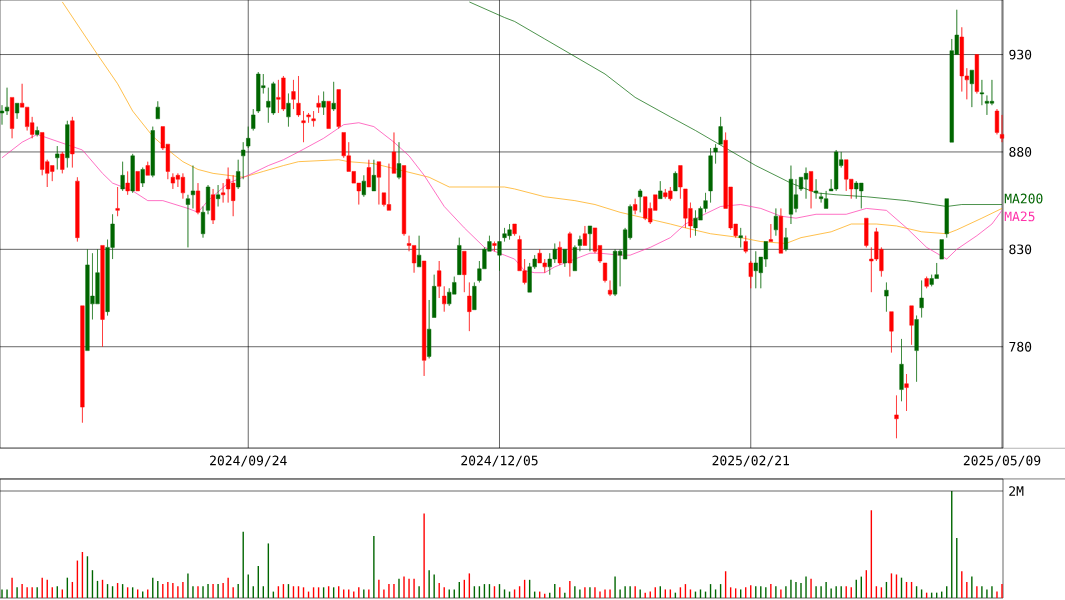  What do you see at coordinates (1016, 491) in the screenshot?
I see `ref-line-label: 2M` at bounding box center [1016, 491].